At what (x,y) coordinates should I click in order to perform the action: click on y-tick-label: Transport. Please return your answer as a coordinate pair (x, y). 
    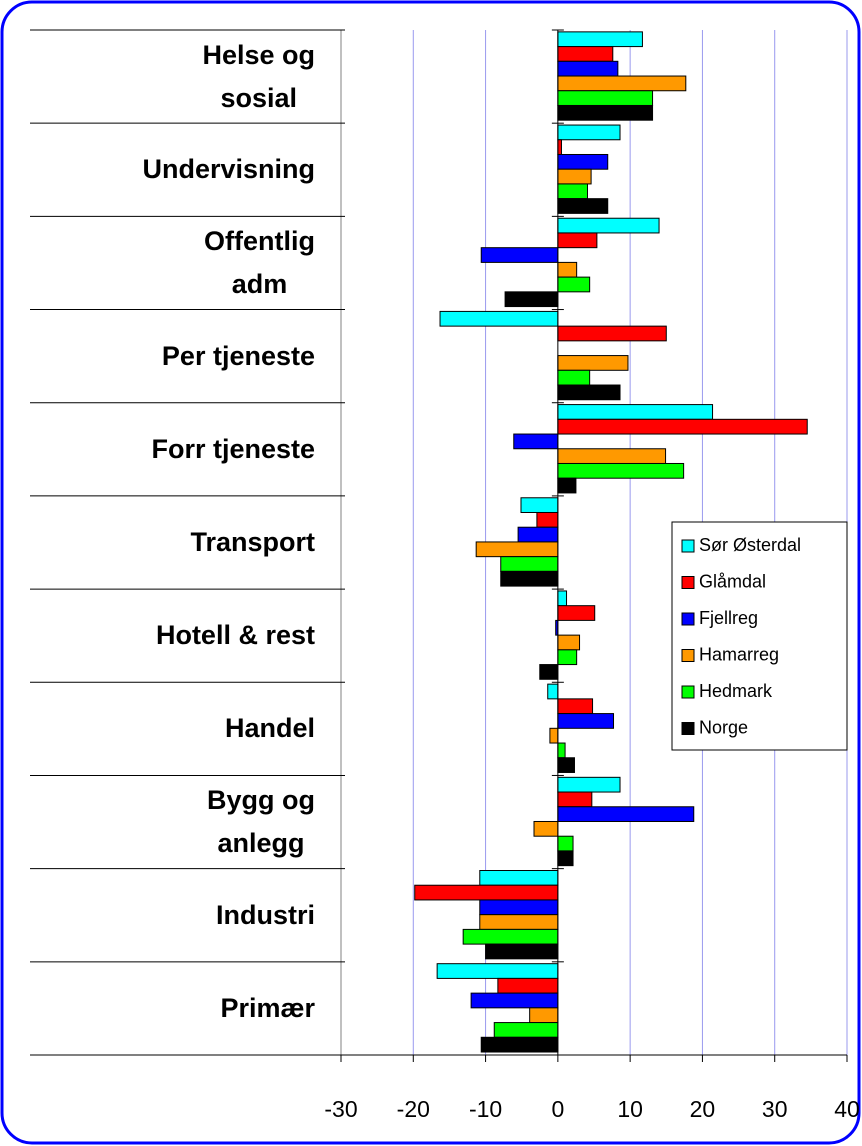
    Looking at the image, I should click on (172, 542).